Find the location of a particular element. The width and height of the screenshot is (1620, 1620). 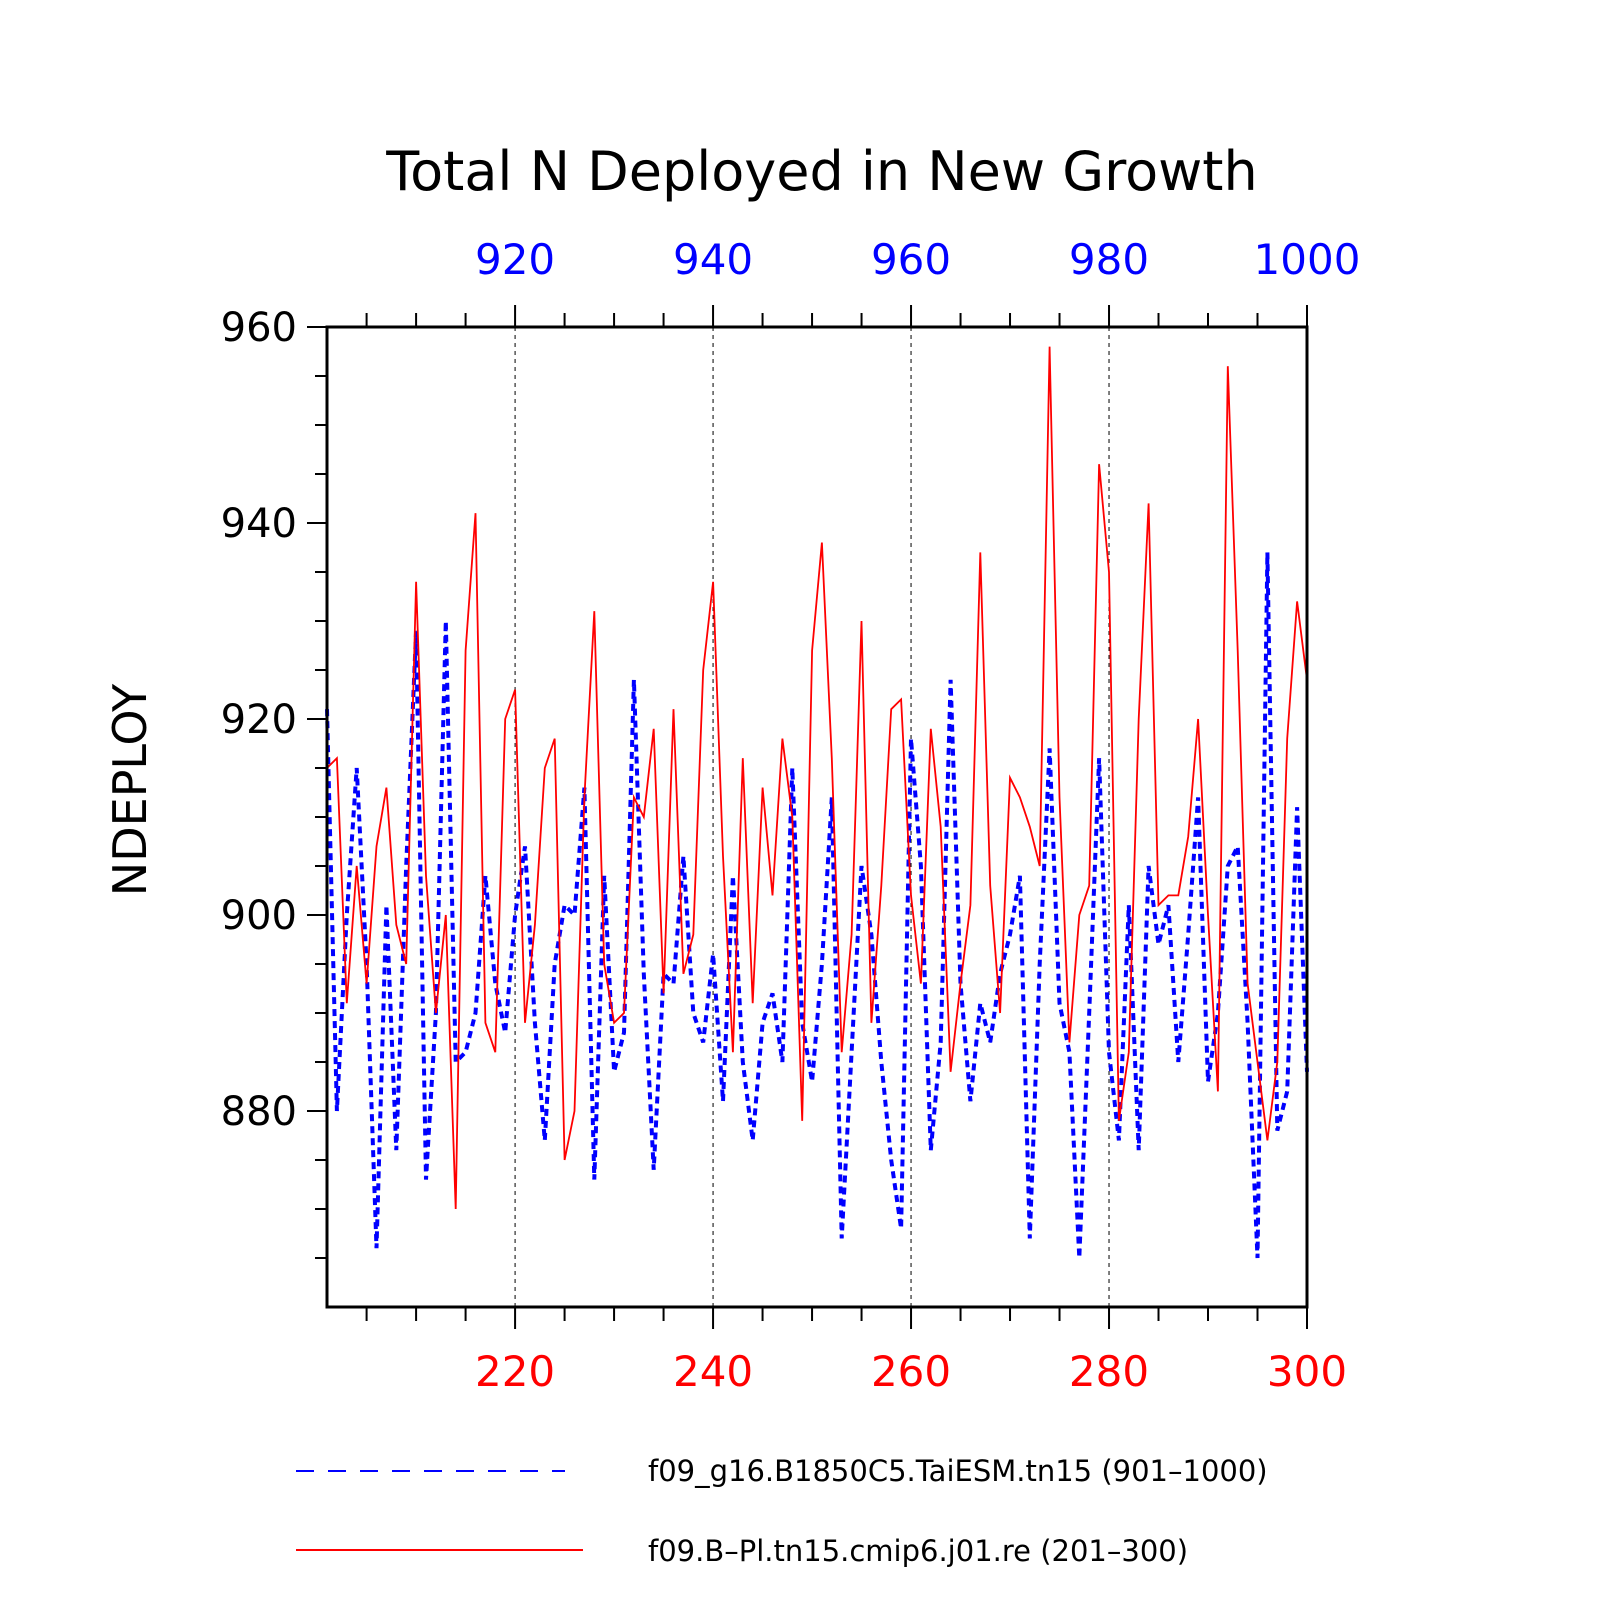

x-bottom-tick-label-260: 260 is located at coordinates (911, 1371).